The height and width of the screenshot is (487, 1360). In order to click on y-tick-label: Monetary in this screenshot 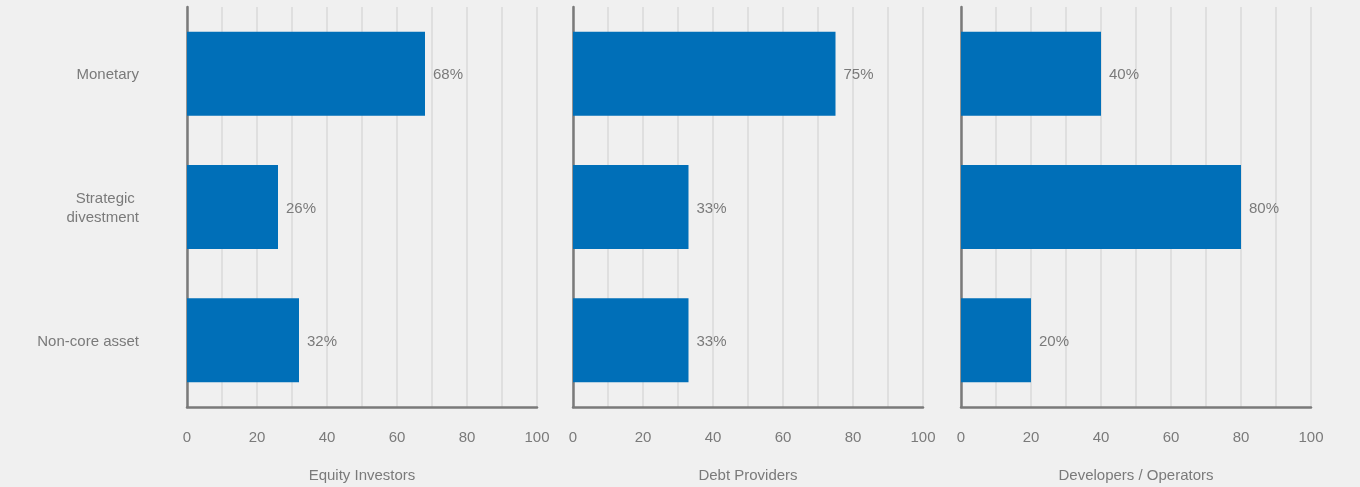, I will do `click(108, 74)`.